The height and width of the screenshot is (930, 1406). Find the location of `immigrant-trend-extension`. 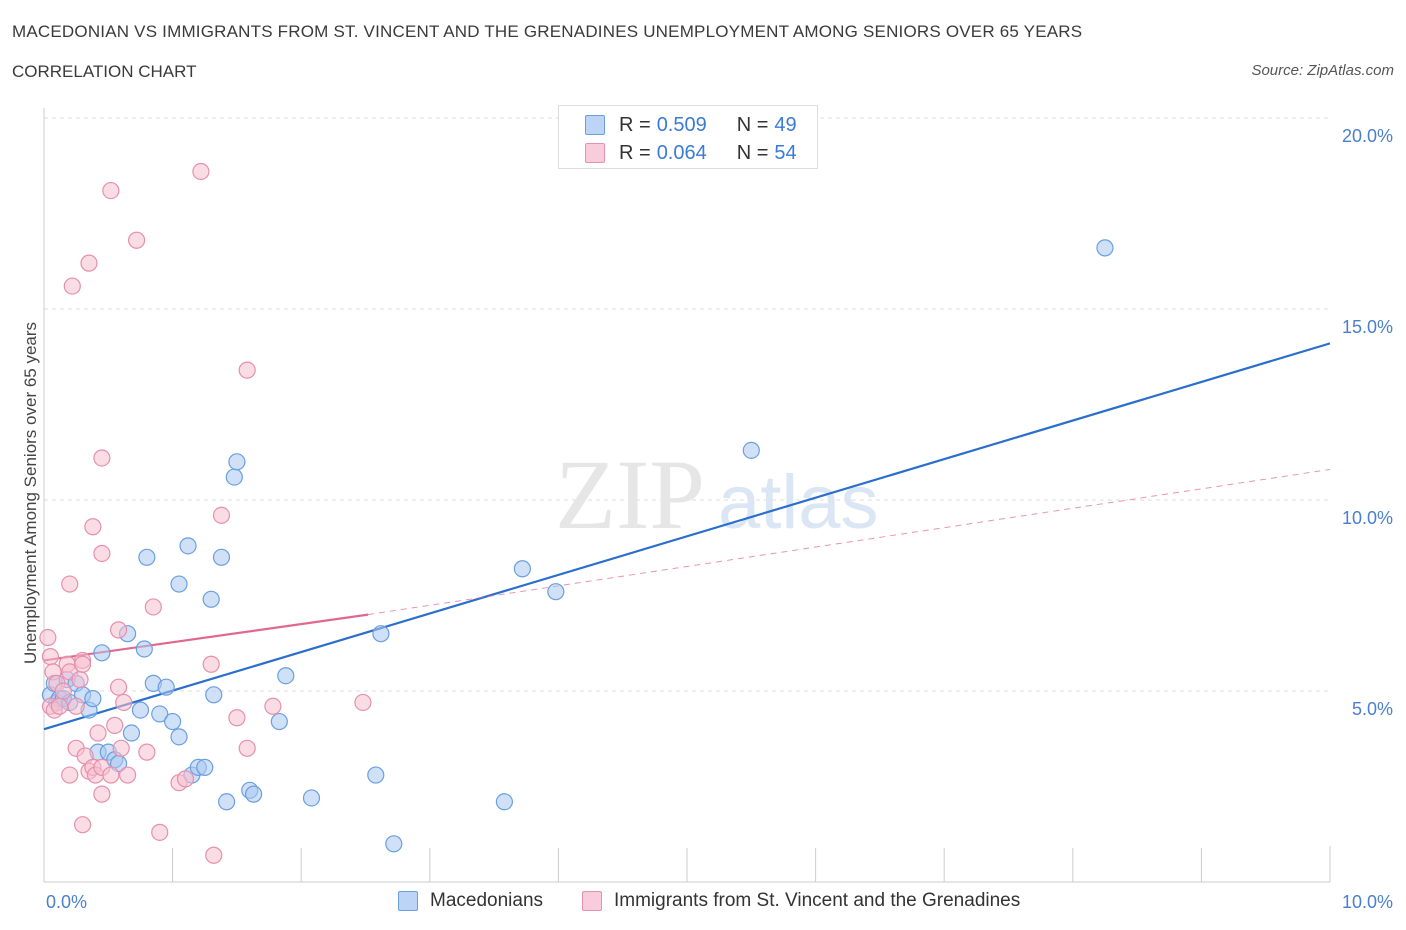

immigrant-trend-extension is located at coordinates (849, 542).